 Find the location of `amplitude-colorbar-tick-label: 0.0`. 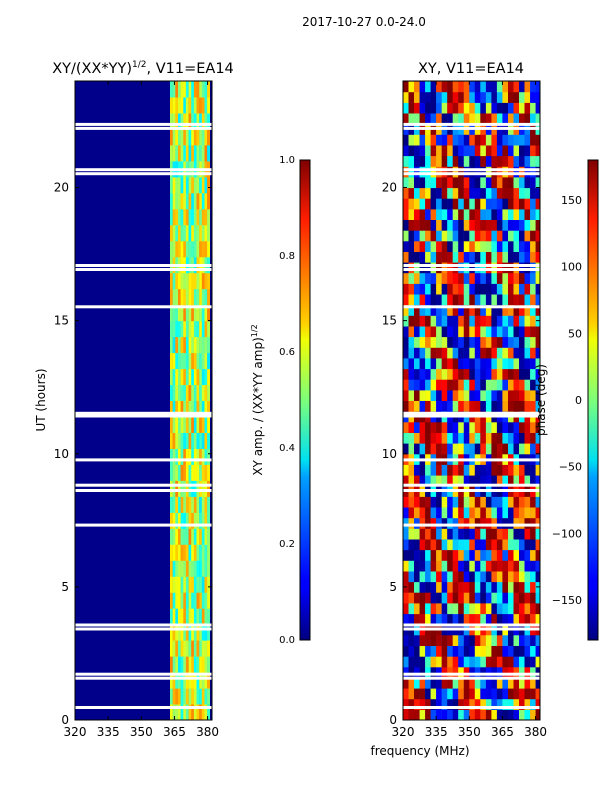

amplitude-colorbar-tick-label: 0.0 is located at coordinates (287, 640).